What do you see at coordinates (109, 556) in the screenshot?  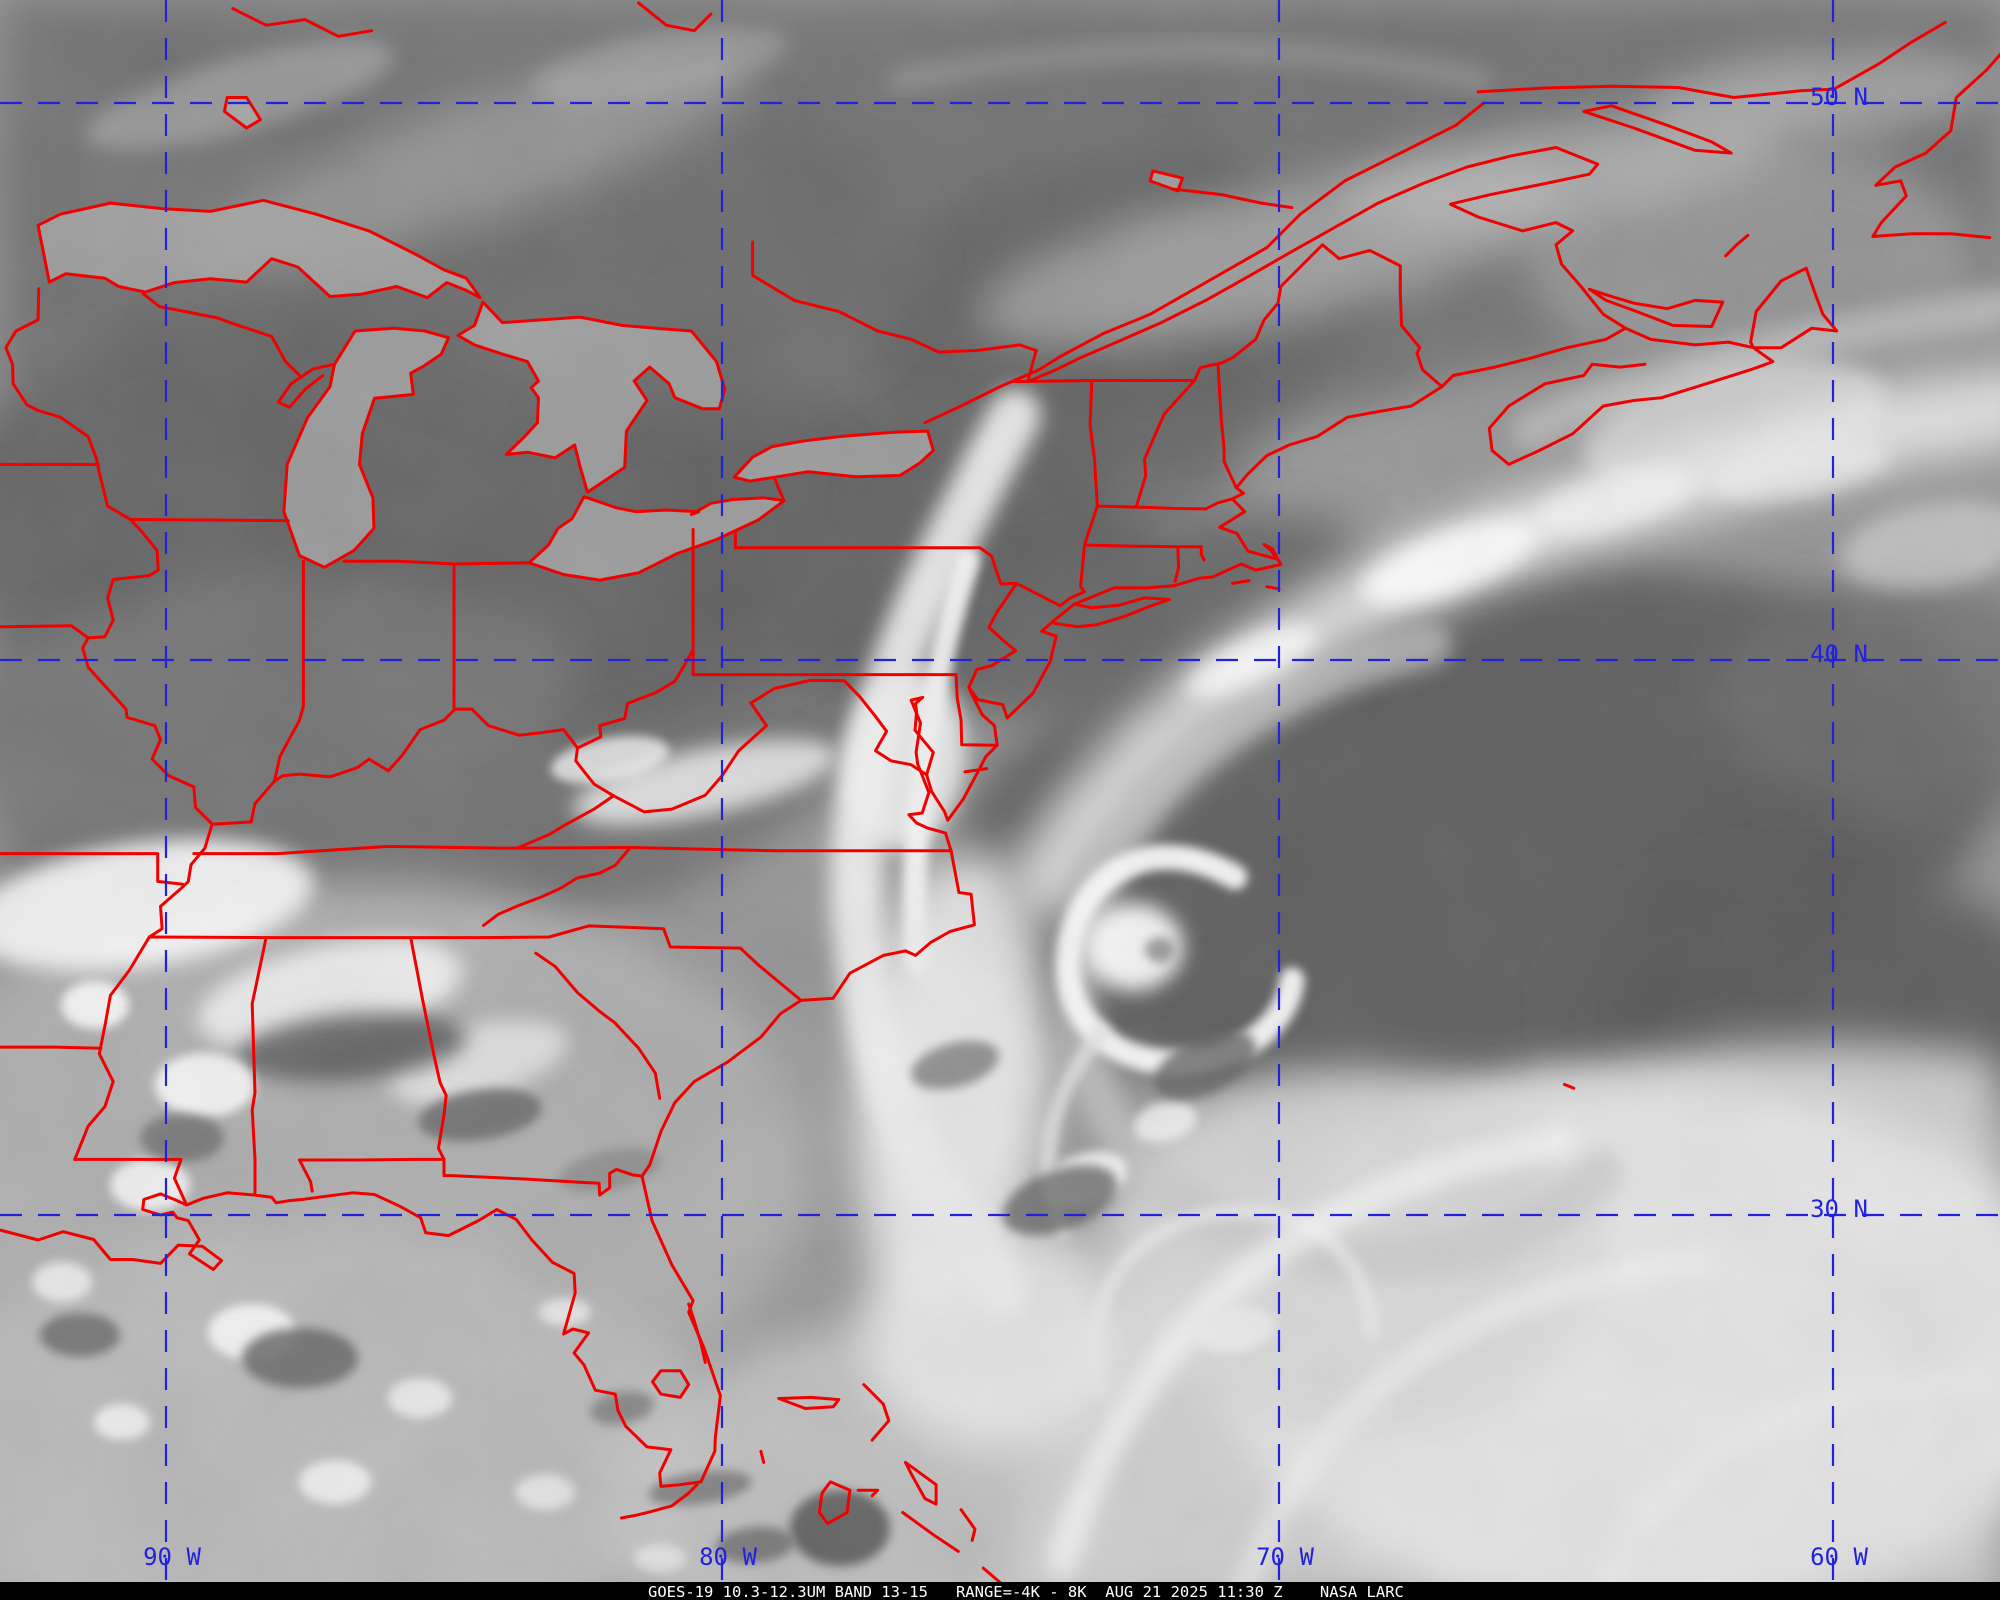 I see `upper-mississippi-river` at bounding box center [109, 556].